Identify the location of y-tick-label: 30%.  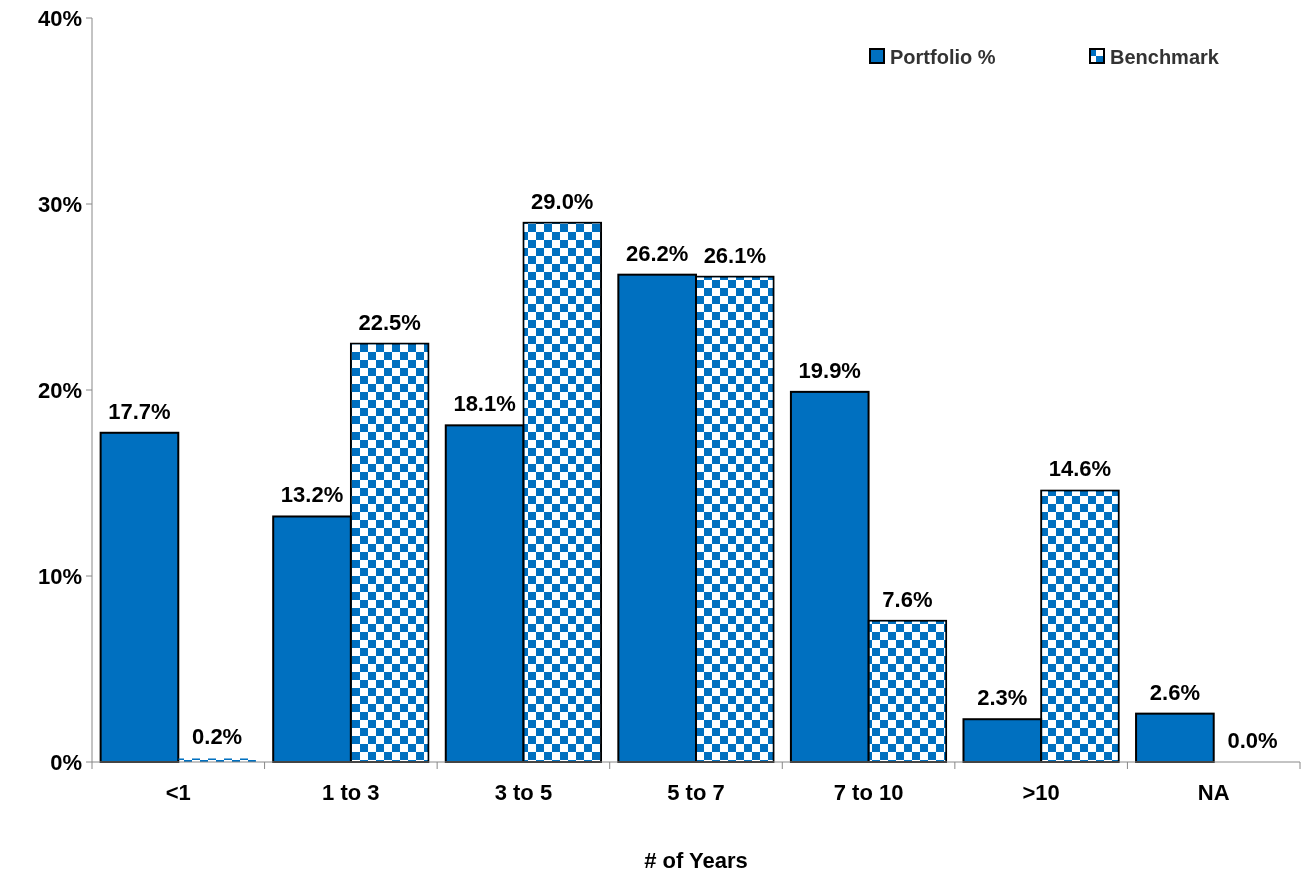
(59, 204).